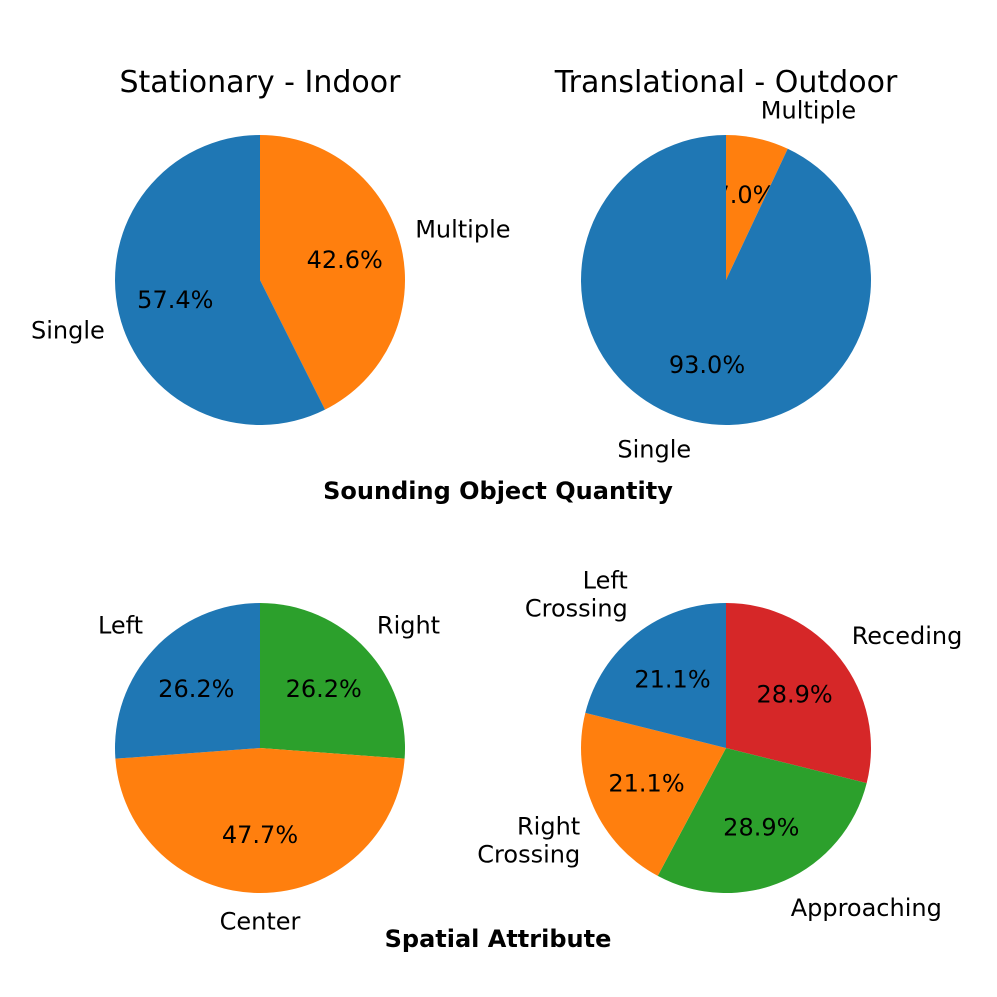 This screenshot has height=997, width=997. I want to click on chart-title: Stationary - Indoor, so click(261, 82).